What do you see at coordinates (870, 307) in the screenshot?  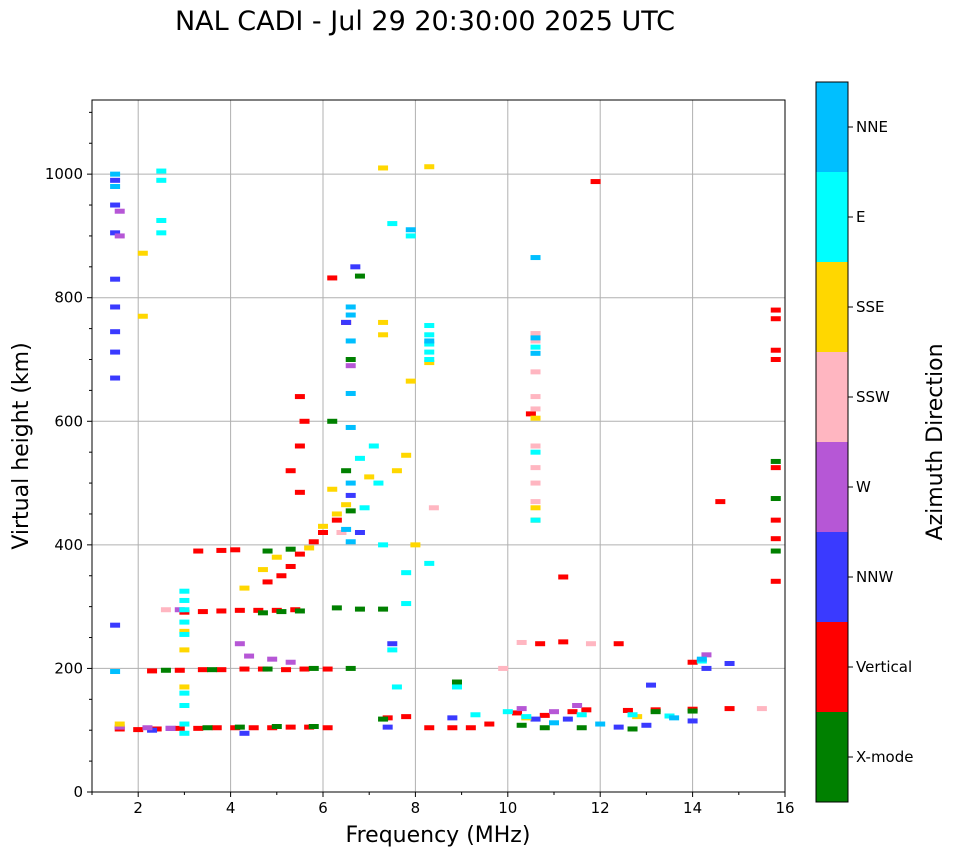 I see `colorbar-tick-label: SSE` at bounding box center [870, 307].